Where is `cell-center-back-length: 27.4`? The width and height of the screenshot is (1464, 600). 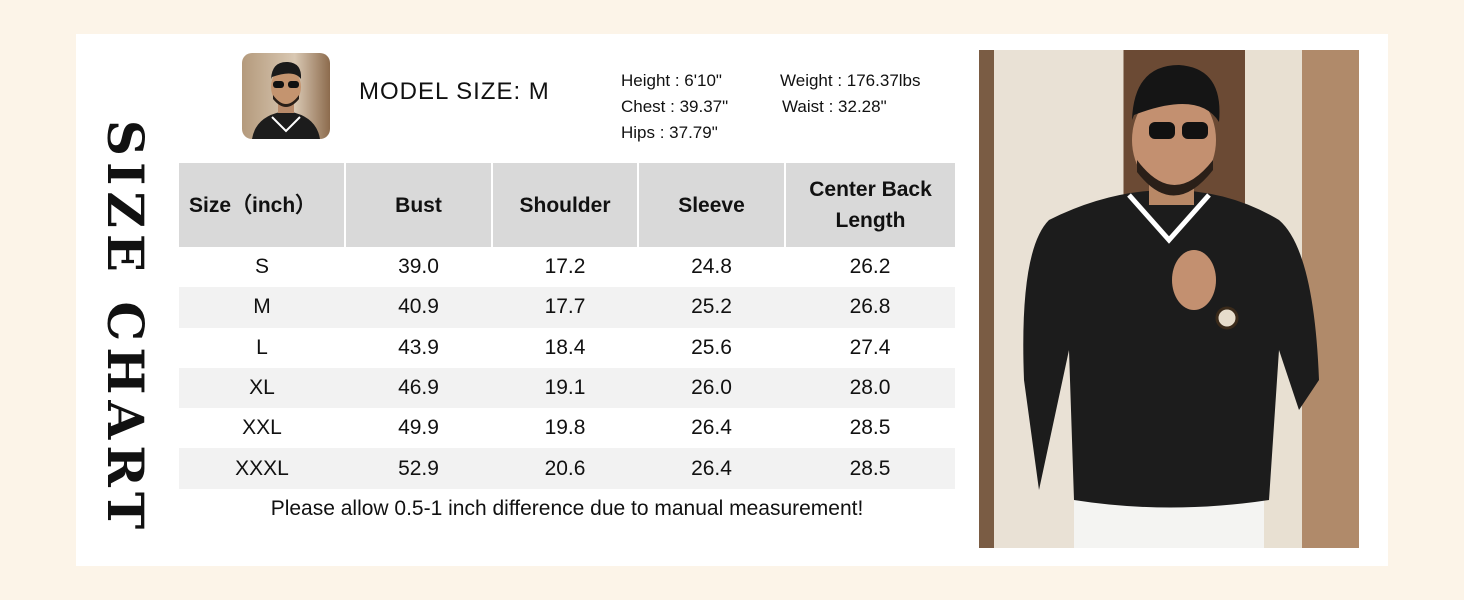 cell-center-back-length: 27.4 is located at coordinates (870, 347).